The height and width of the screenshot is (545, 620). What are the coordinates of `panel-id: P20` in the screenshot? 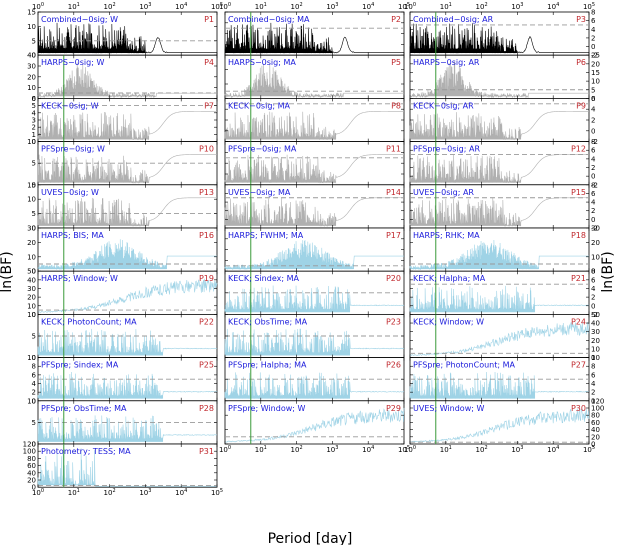 It's located at (393, 278).